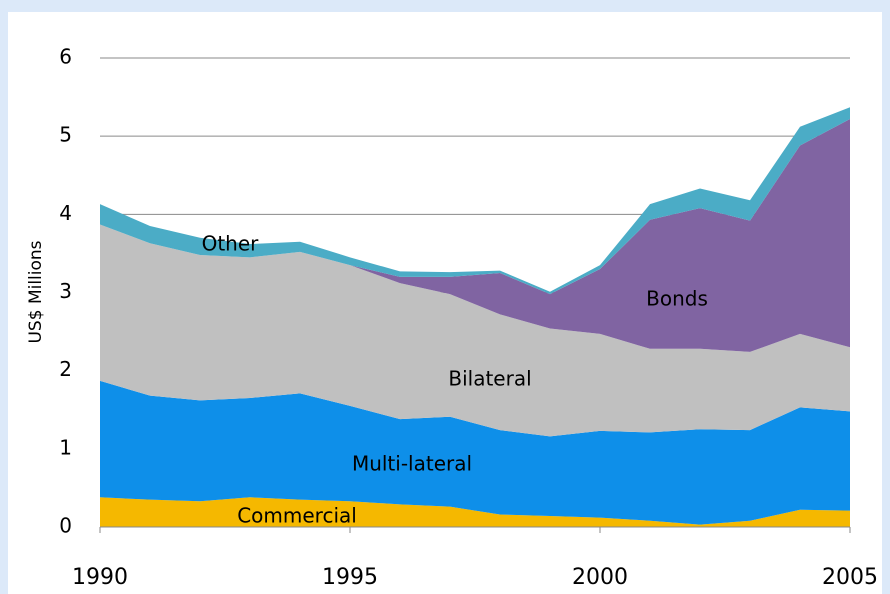 The height and width of the screenshot is (594, 890). I want to click on area-label: Multi-lateral, so click(412, 464).